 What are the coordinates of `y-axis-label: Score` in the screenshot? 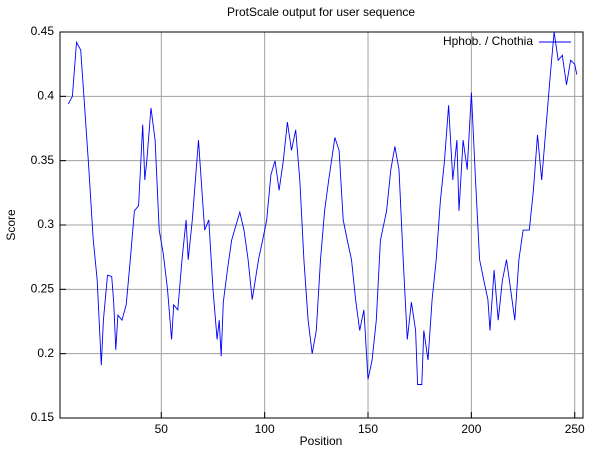 It's located at (11, 225).